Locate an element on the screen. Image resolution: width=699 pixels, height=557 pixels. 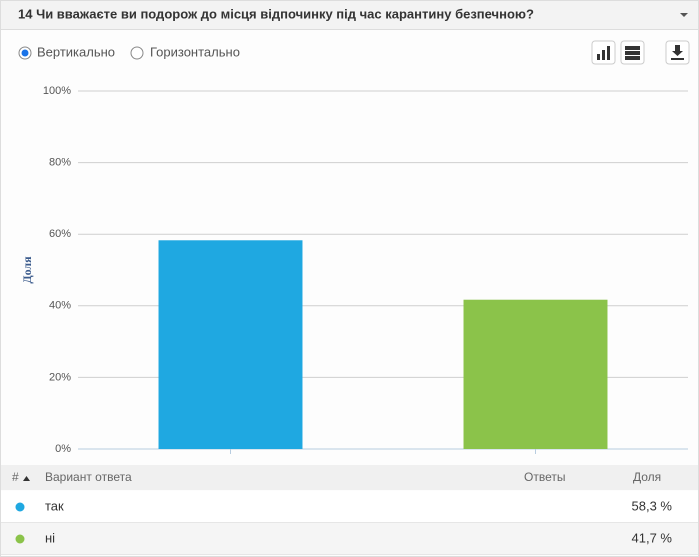
y-axis-title: Доля is located at coordinates (27, 270).